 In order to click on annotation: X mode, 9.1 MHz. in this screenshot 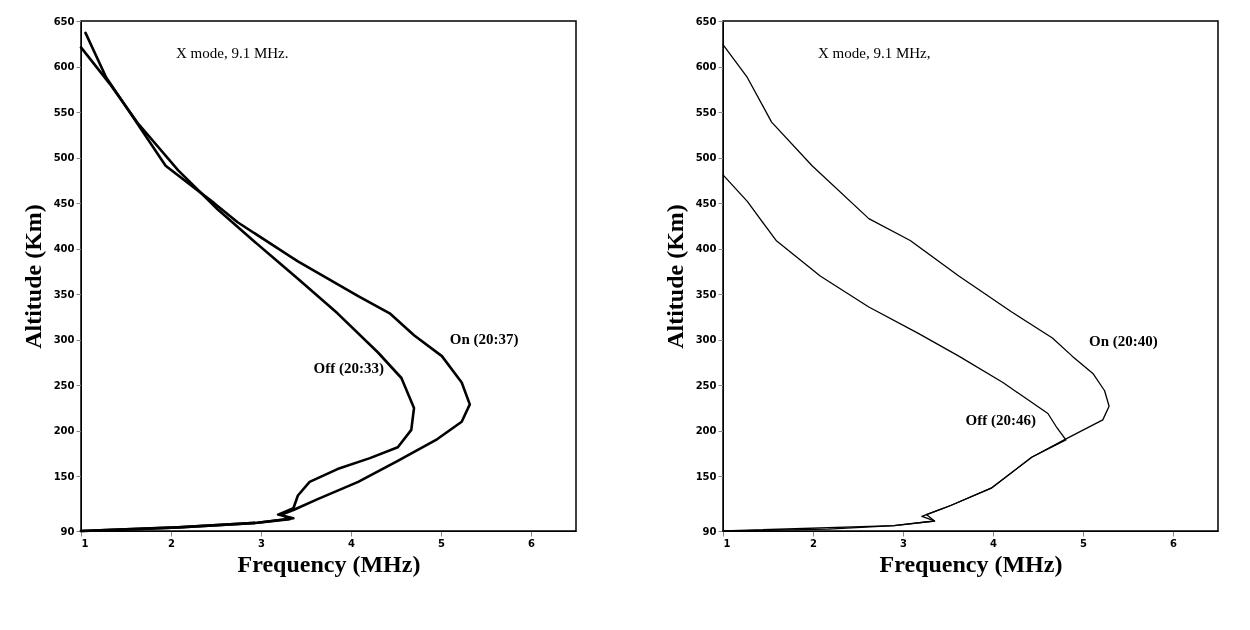, I will do `click(232, 53)`.